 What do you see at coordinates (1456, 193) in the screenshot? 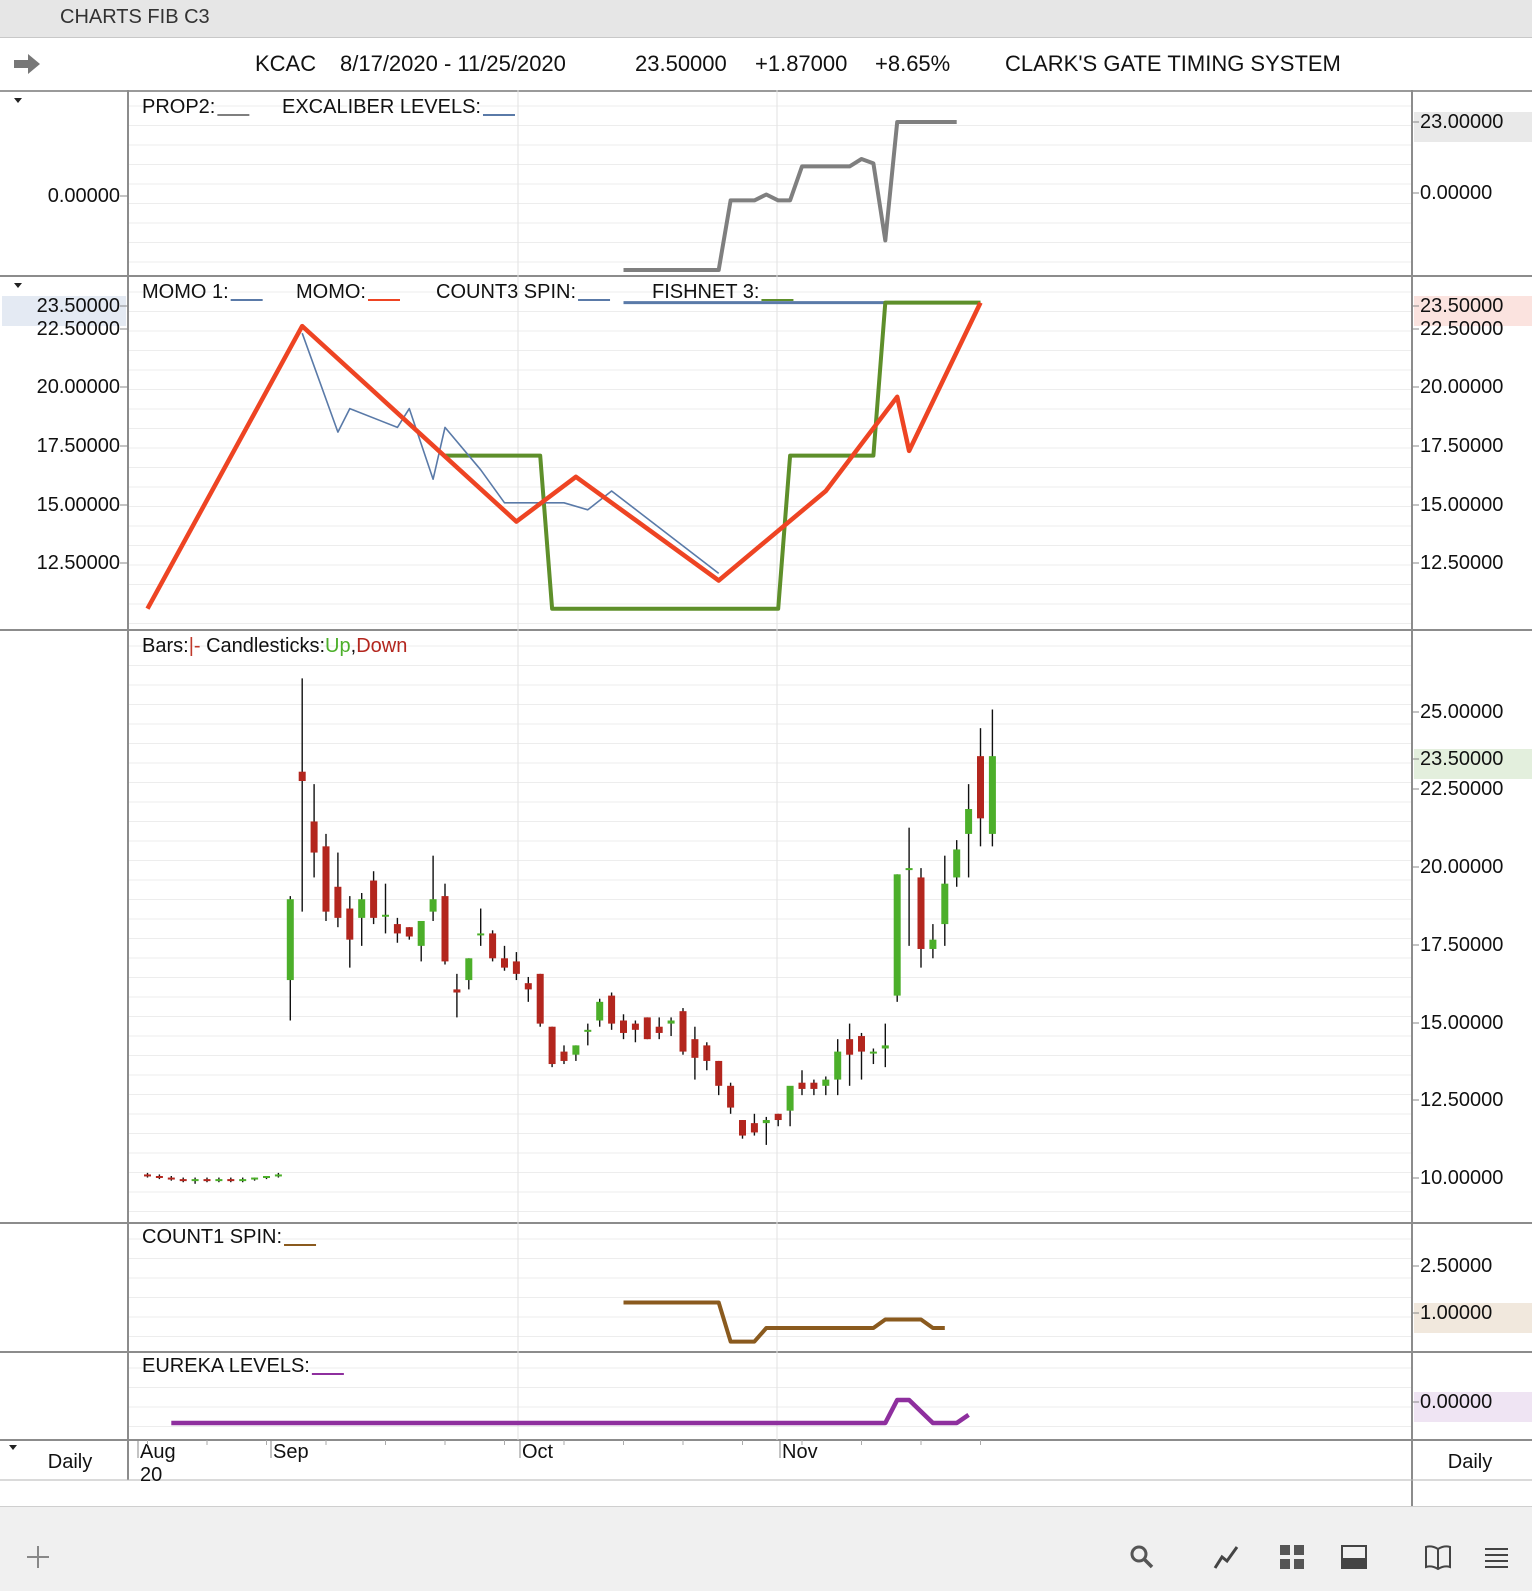
I see `axis-label: 0.00000` at bounding box center [1456, 193].